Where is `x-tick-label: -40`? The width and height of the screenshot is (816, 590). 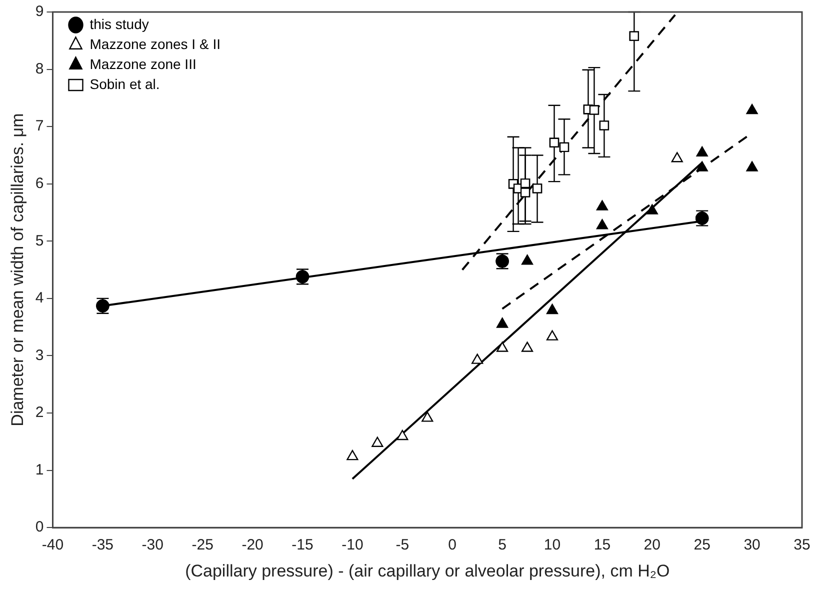
x-tick-label: -40 is located at coordinates (53, 545).